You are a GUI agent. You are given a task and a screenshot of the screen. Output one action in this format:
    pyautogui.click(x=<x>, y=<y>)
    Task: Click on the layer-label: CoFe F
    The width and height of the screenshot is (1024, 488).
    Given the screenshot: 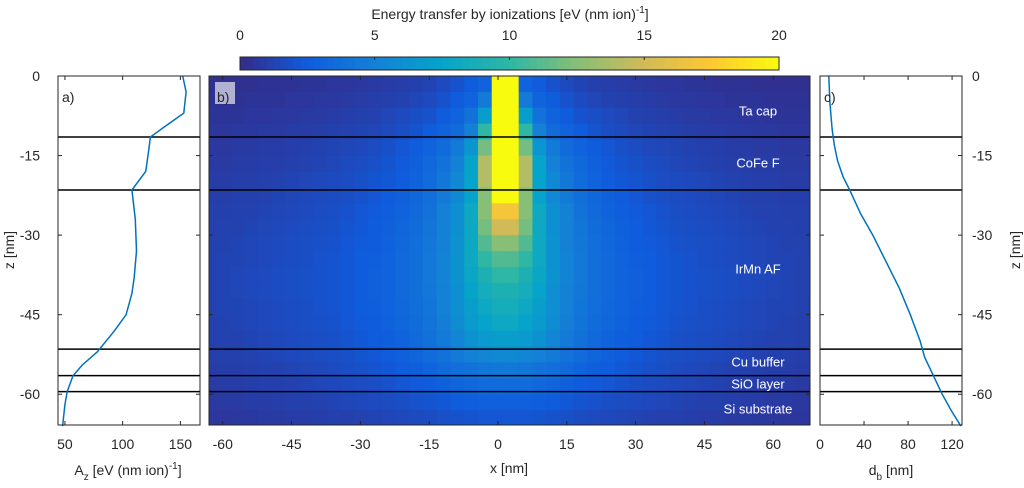 What is the action you would take?
    pyautogui.click(x=757, y=162)
    